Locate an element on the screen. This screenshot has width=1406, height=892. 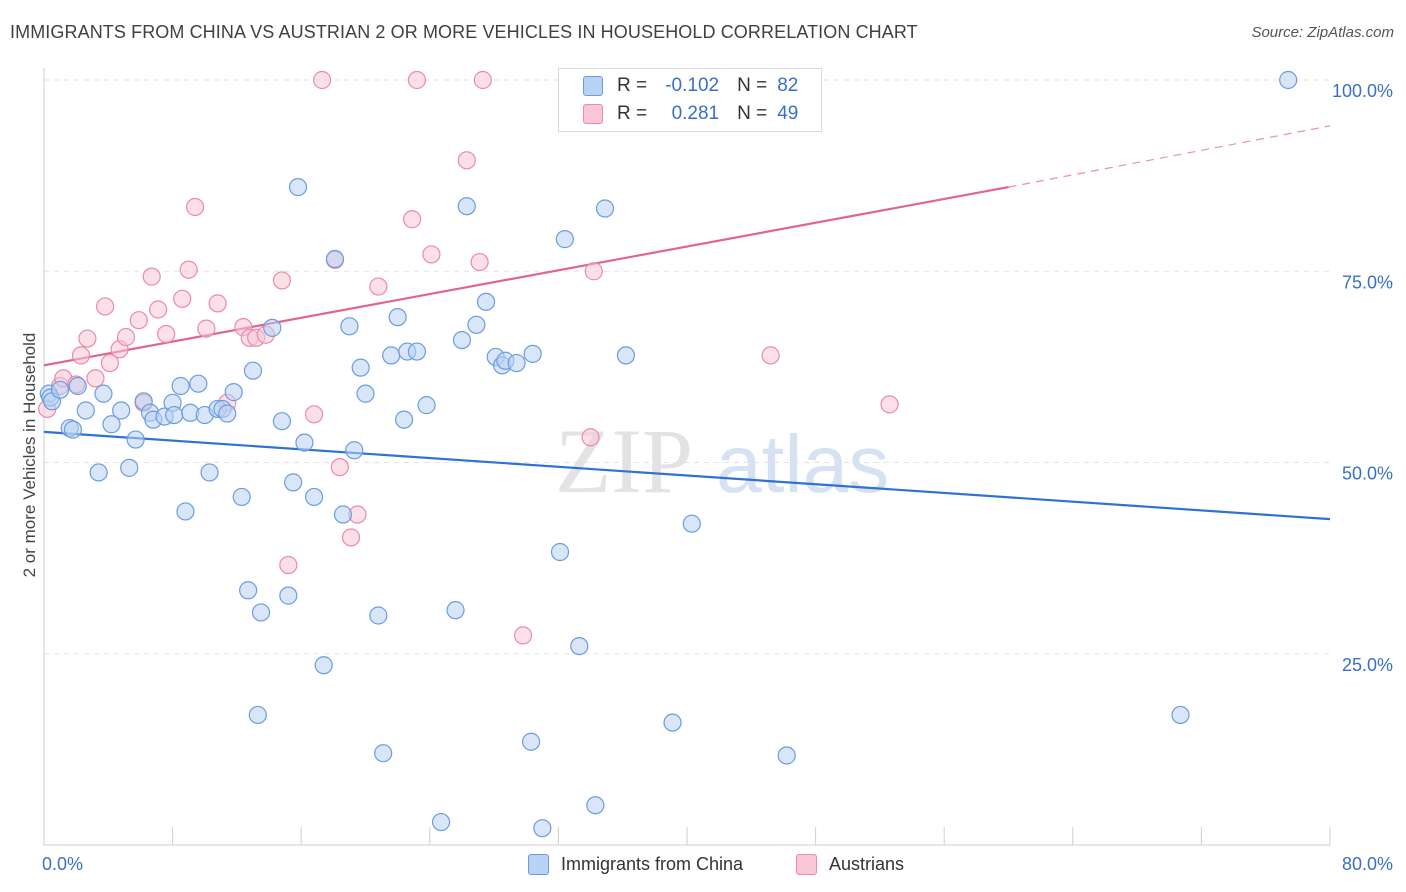
correlation-legend: R = -0.102 N = 82 R = 0.281 N = 49 is located at coordinates (690, 100).